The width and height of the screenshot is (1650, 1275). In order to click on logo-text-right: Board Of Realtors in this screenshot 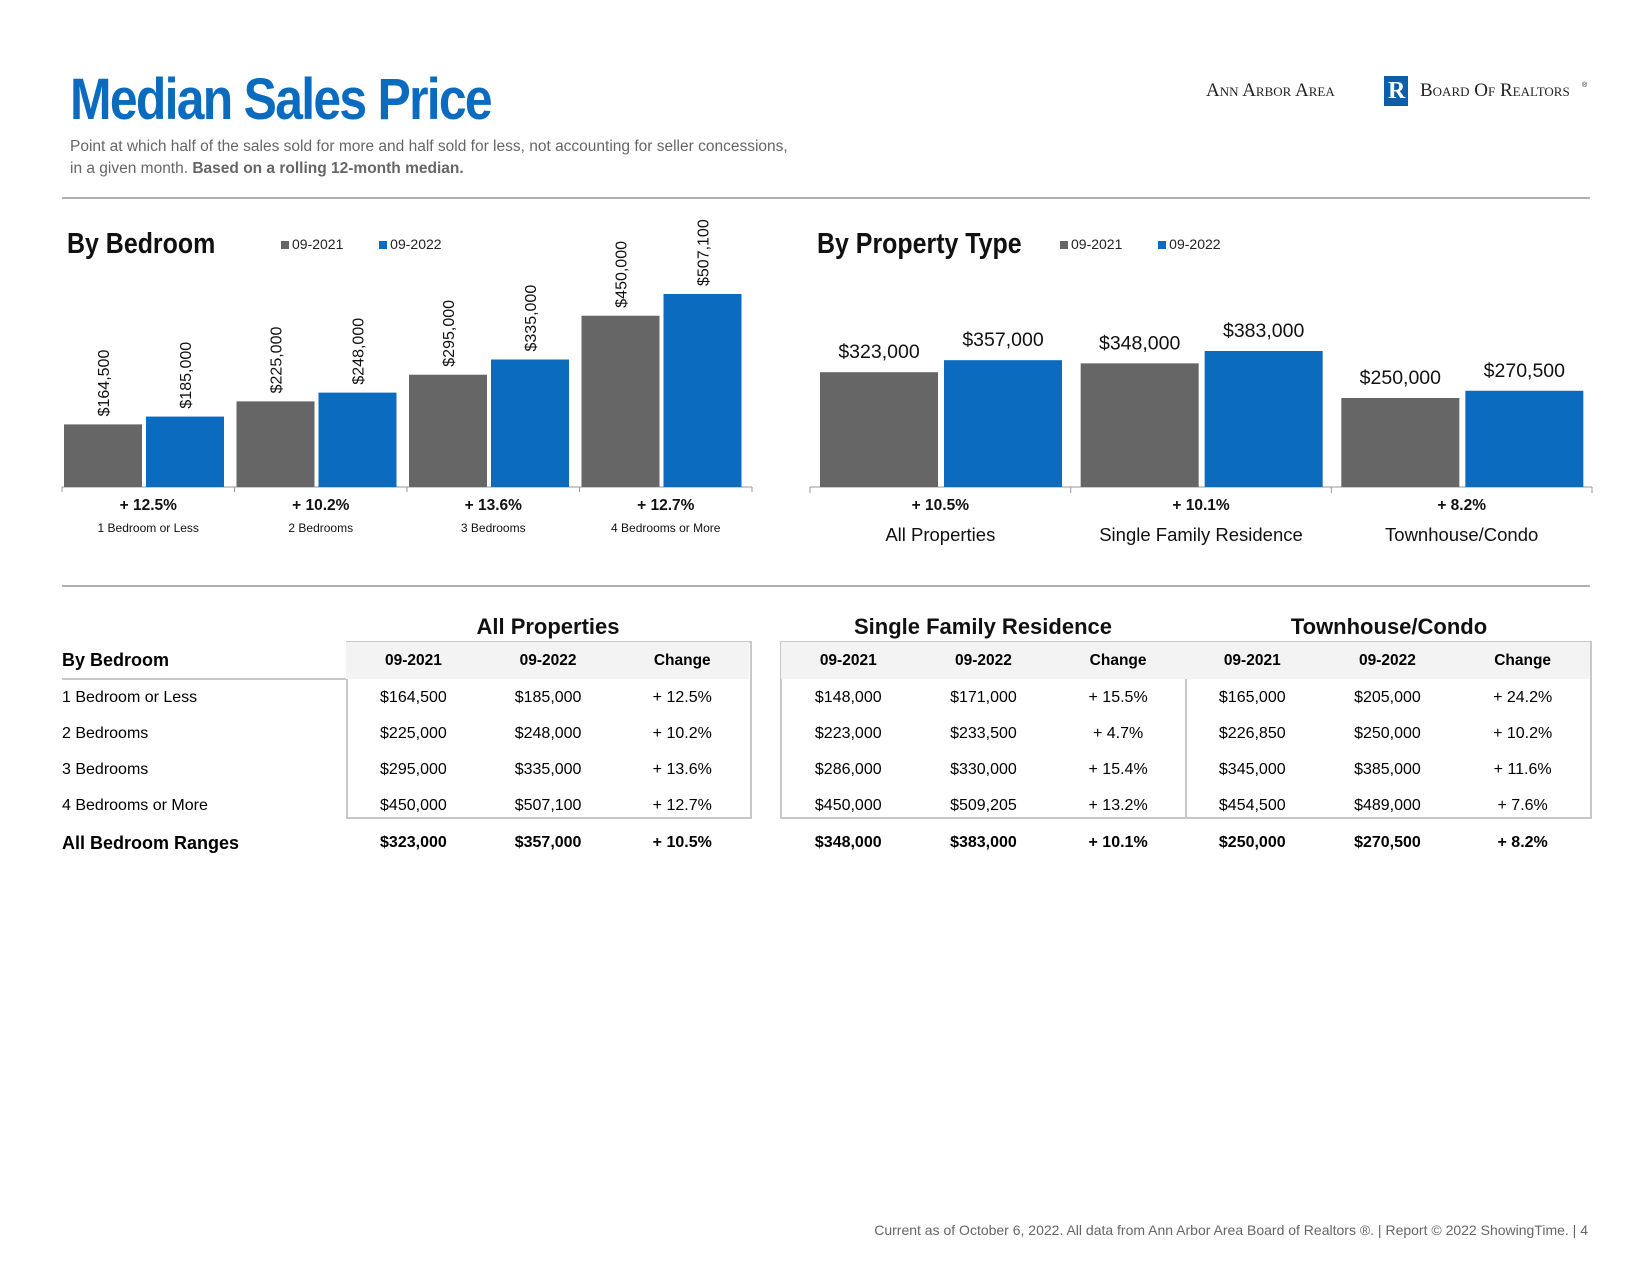, I will do `click(1495, 90)`.